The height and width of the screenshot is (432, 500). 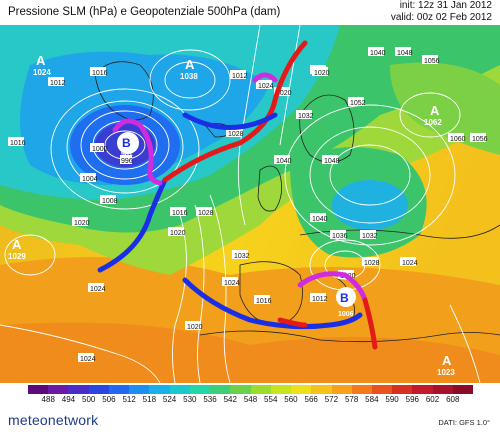 What do you see at coordinates (340, 236) in the screenshot?
I see `isobar-label: 1036` at bounding box center [340, 236].